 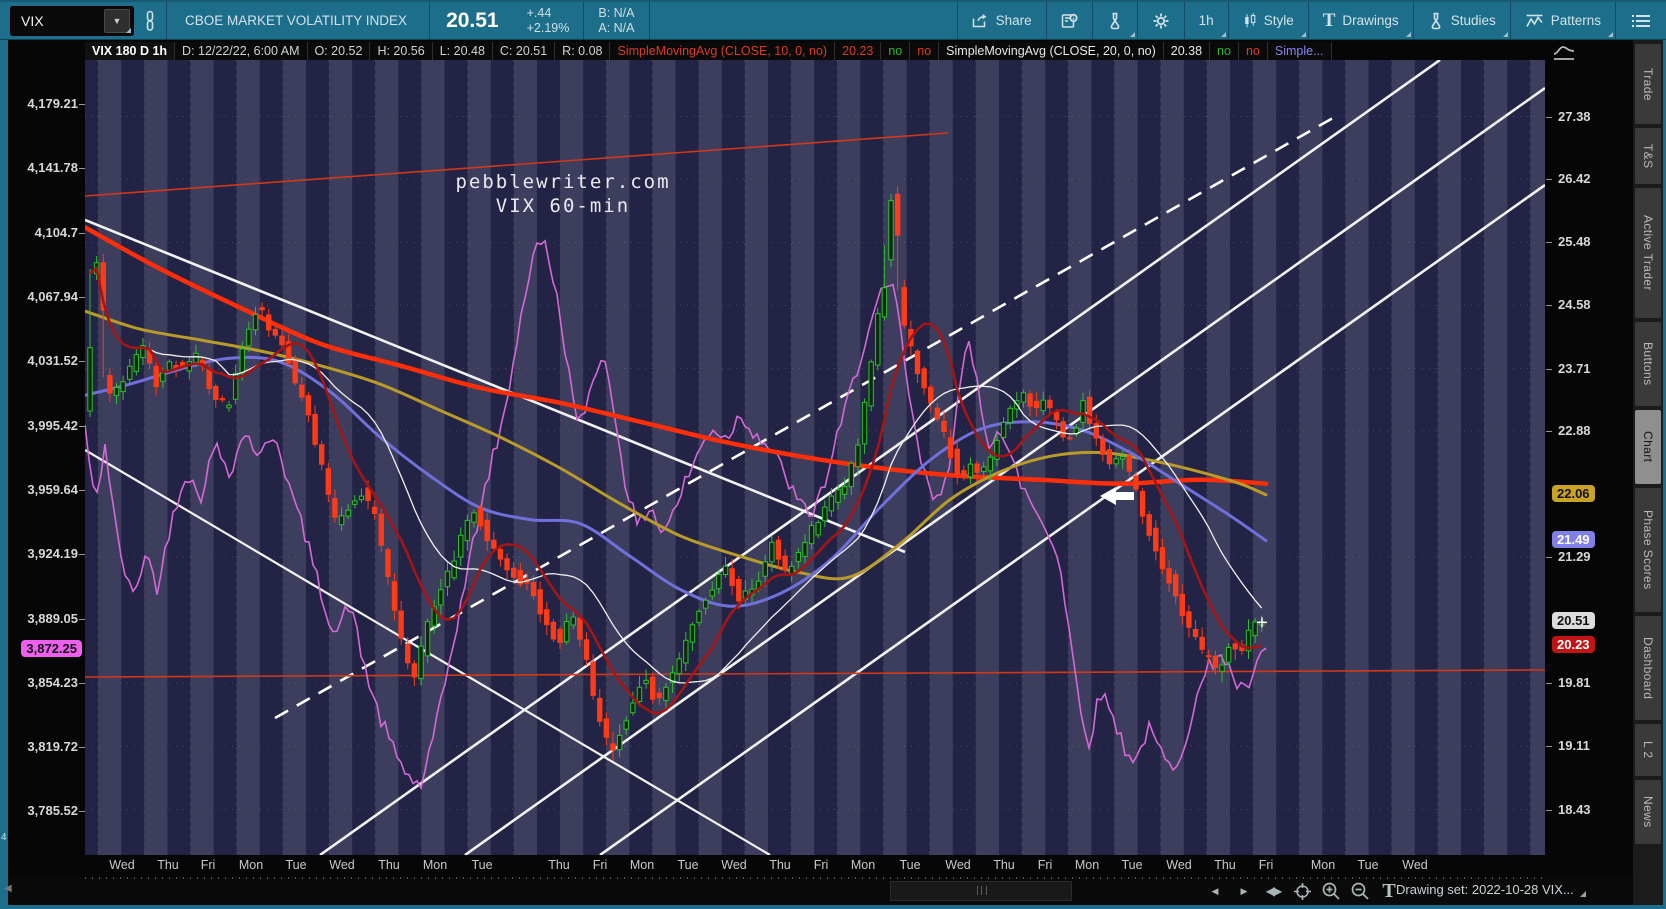 What do you see at coordinates (858, 51) in the screenshot?
I see `study-sma10-value: 20.23` at bounding box center [858, 51].